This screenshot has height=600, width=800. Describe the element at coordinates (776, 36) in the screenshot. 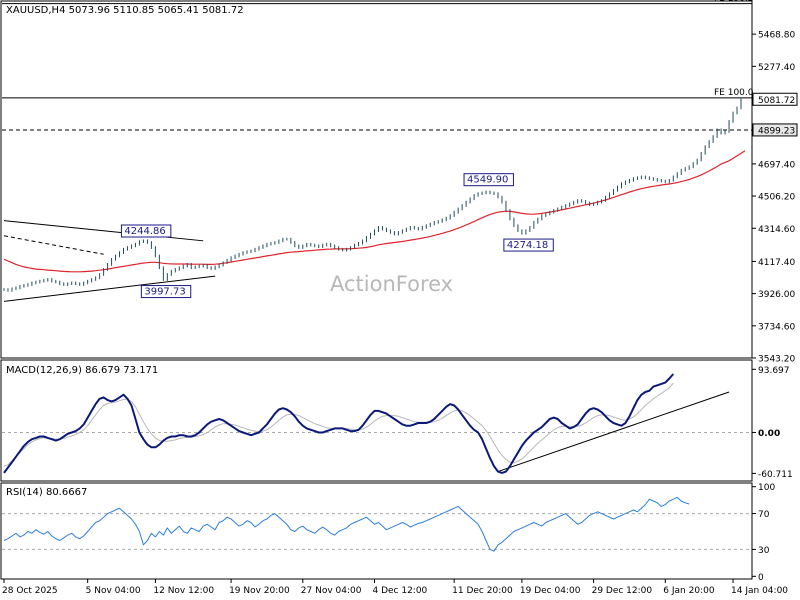

I see `price-tick-label: 5468.80` at that location.